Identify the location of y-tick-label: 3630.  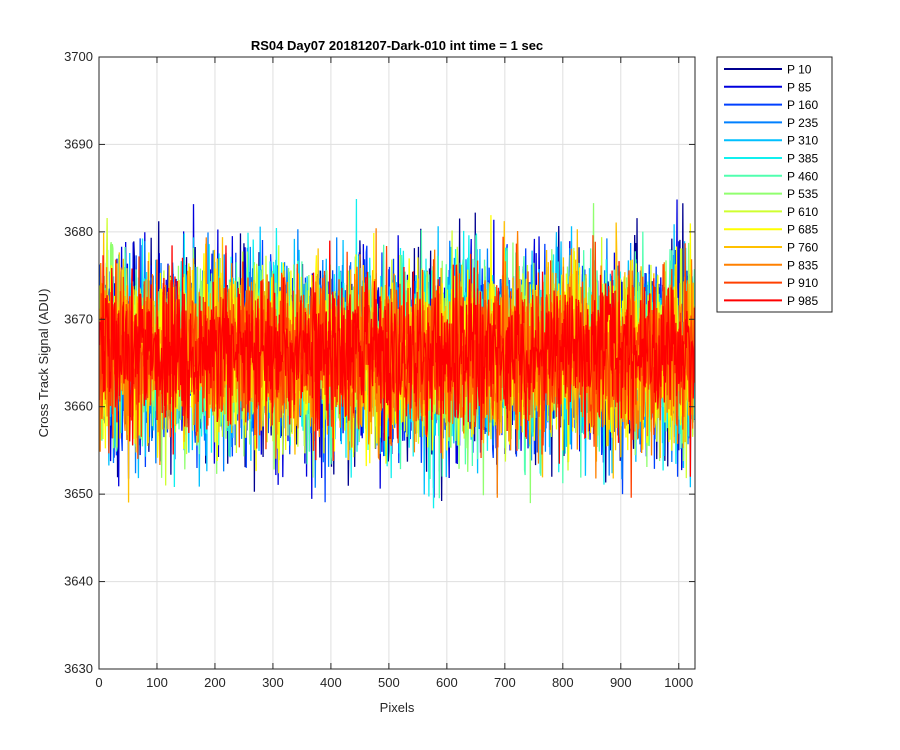
(78, 668).